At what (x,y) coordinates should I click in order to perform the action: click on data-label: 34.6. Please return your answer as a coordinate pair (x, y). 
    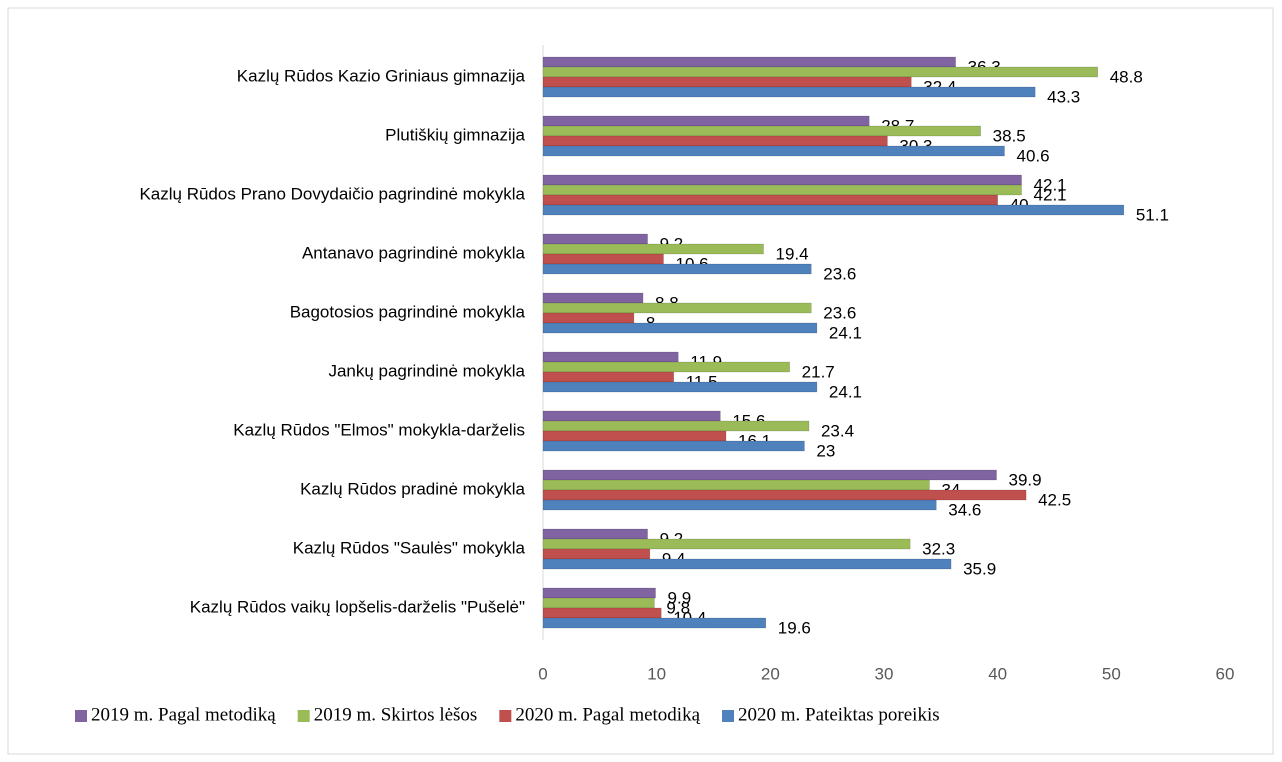
    Looking at the image, I should click on (964, 509).